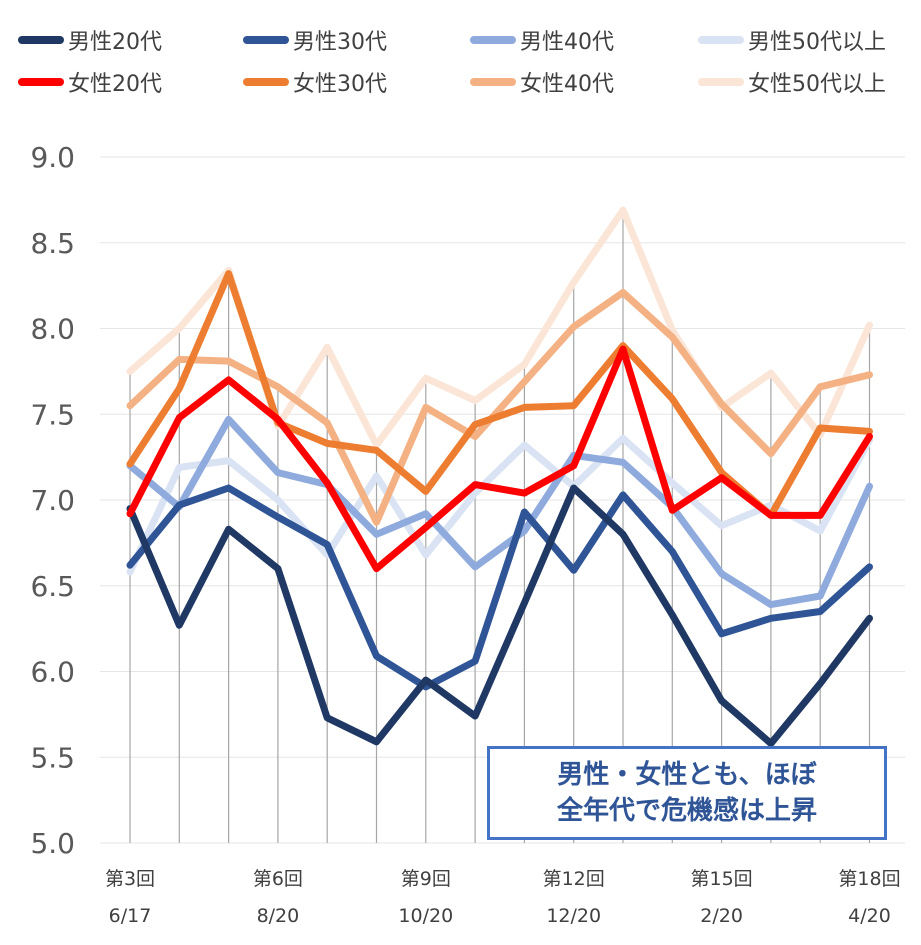  I want to click on x-tick-date: 2/20, so click(721, 916).